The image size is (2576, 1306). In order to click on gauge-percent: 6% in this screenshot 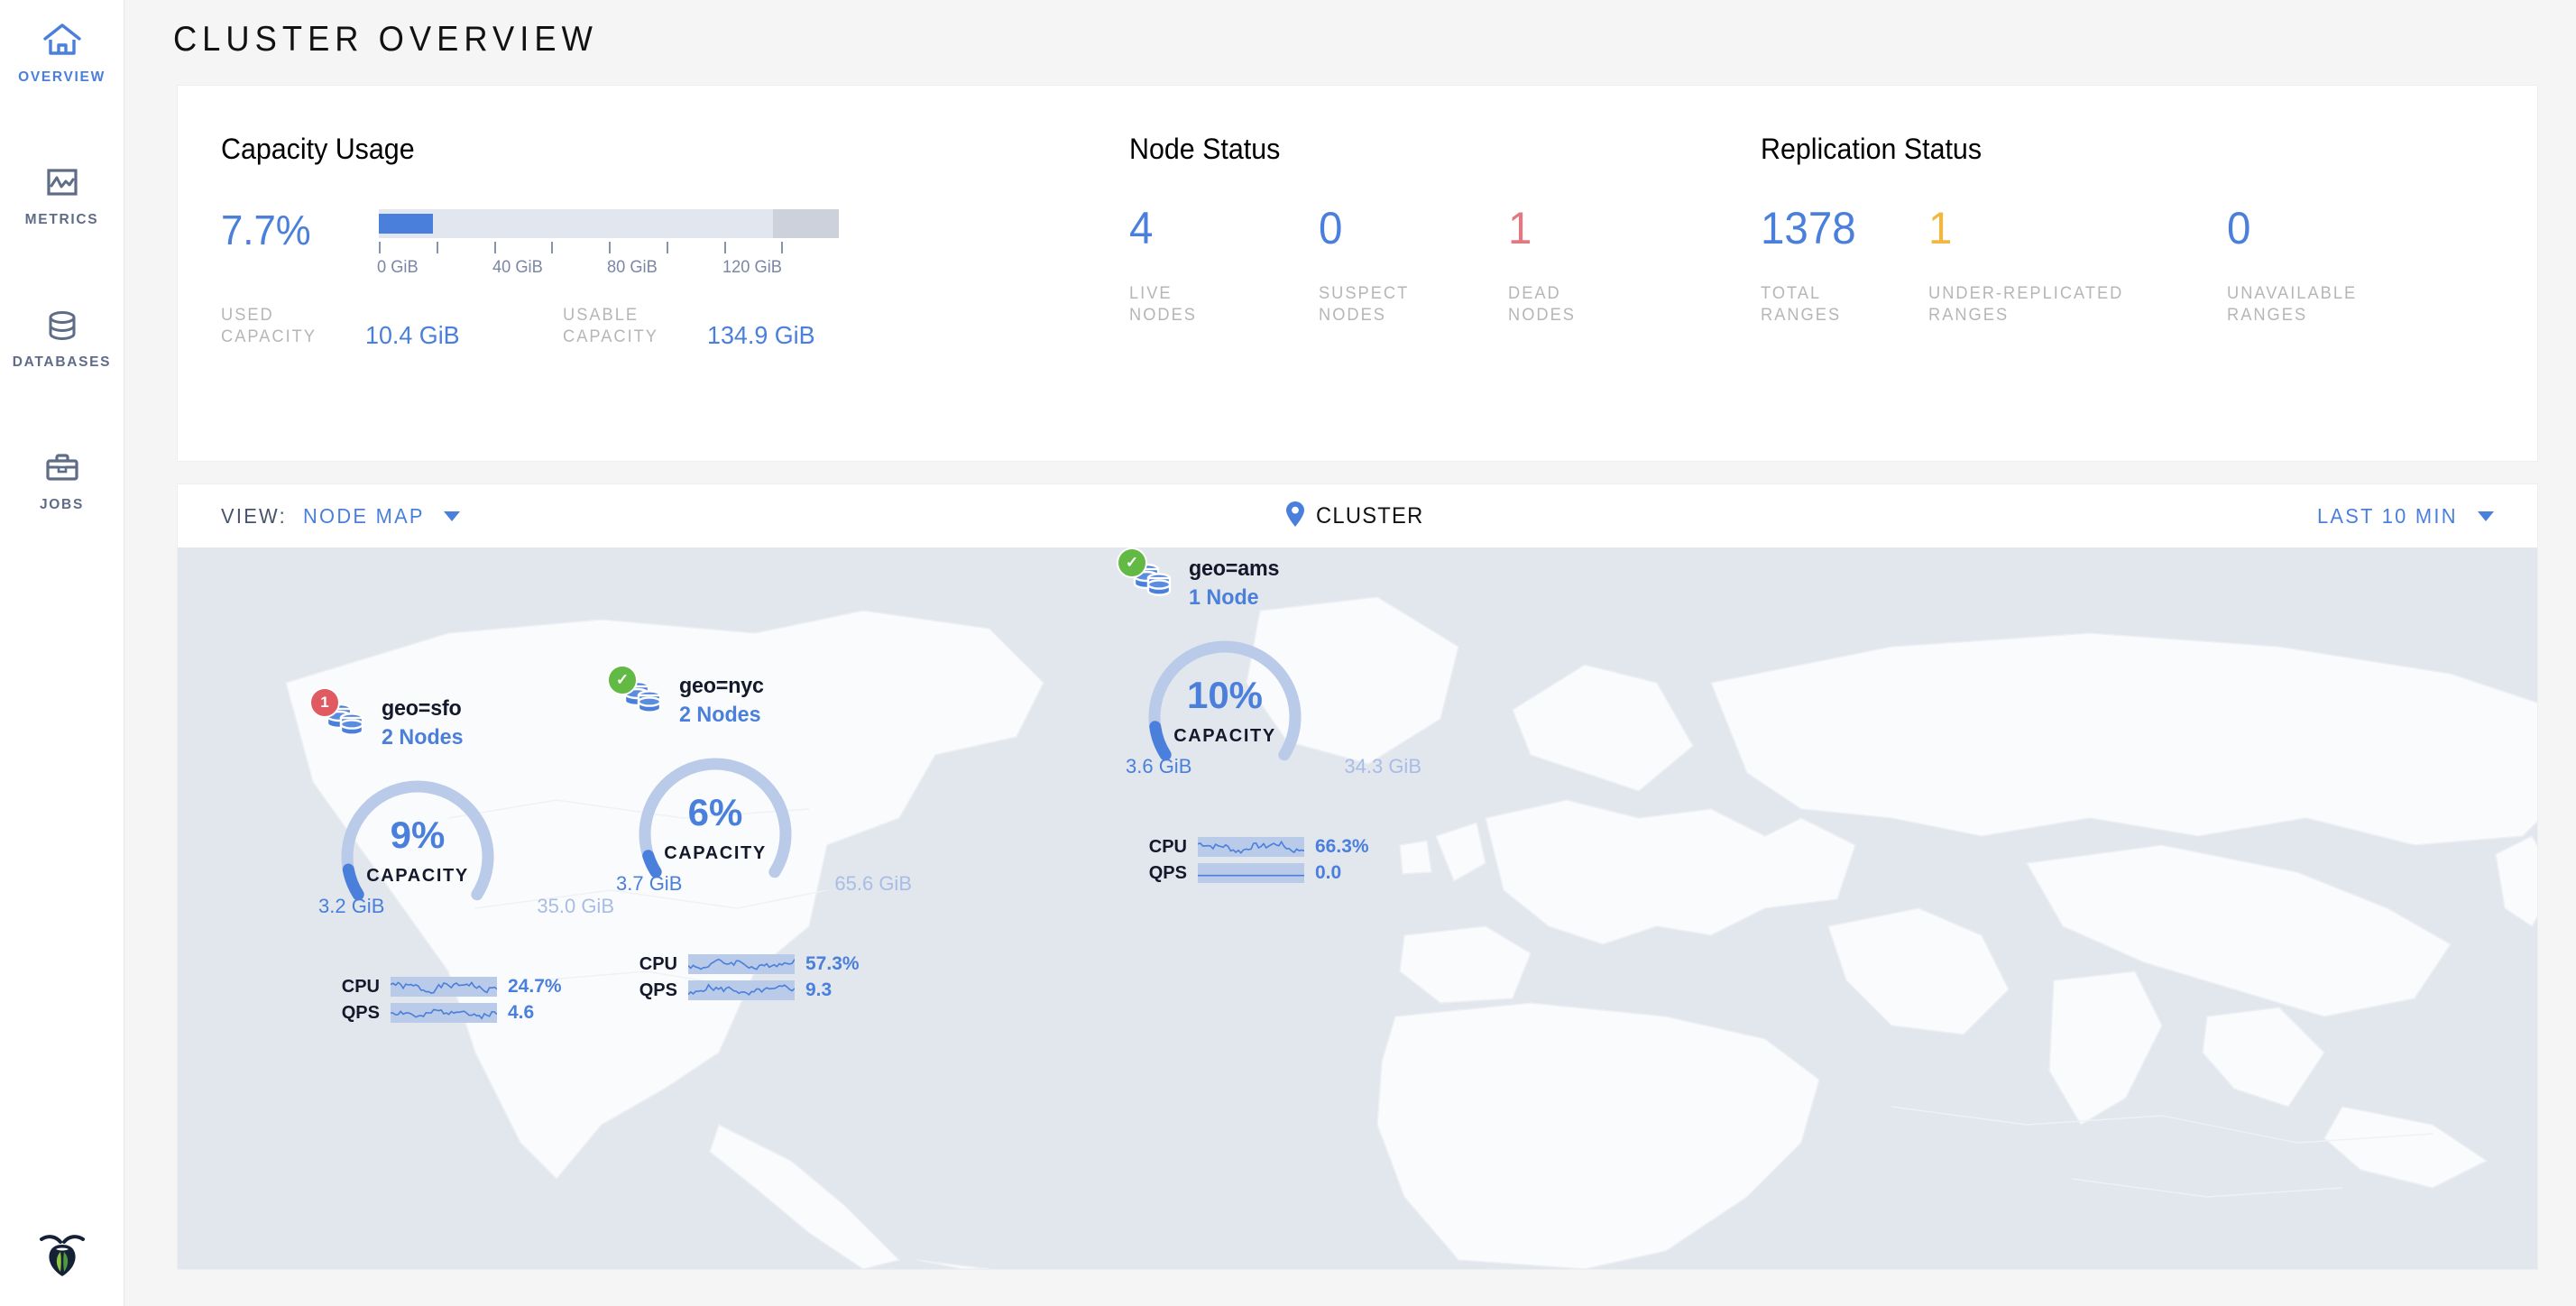, I will do `click(715, 812)`.